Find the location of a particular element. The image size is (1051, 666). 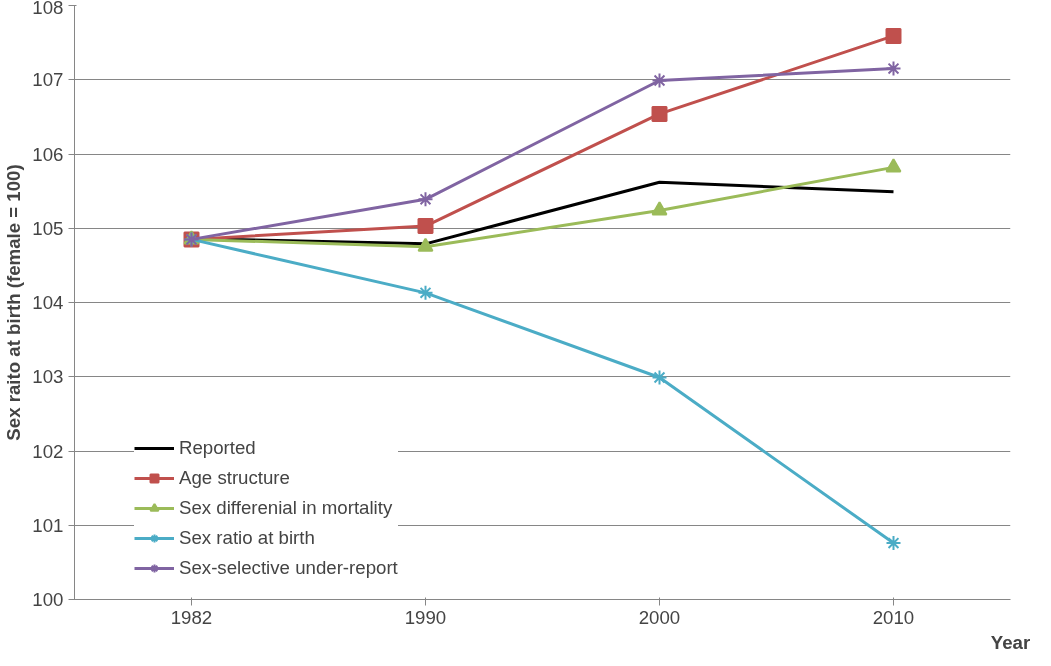

y-tick-label: 102 is located at coordinates (48, 451).